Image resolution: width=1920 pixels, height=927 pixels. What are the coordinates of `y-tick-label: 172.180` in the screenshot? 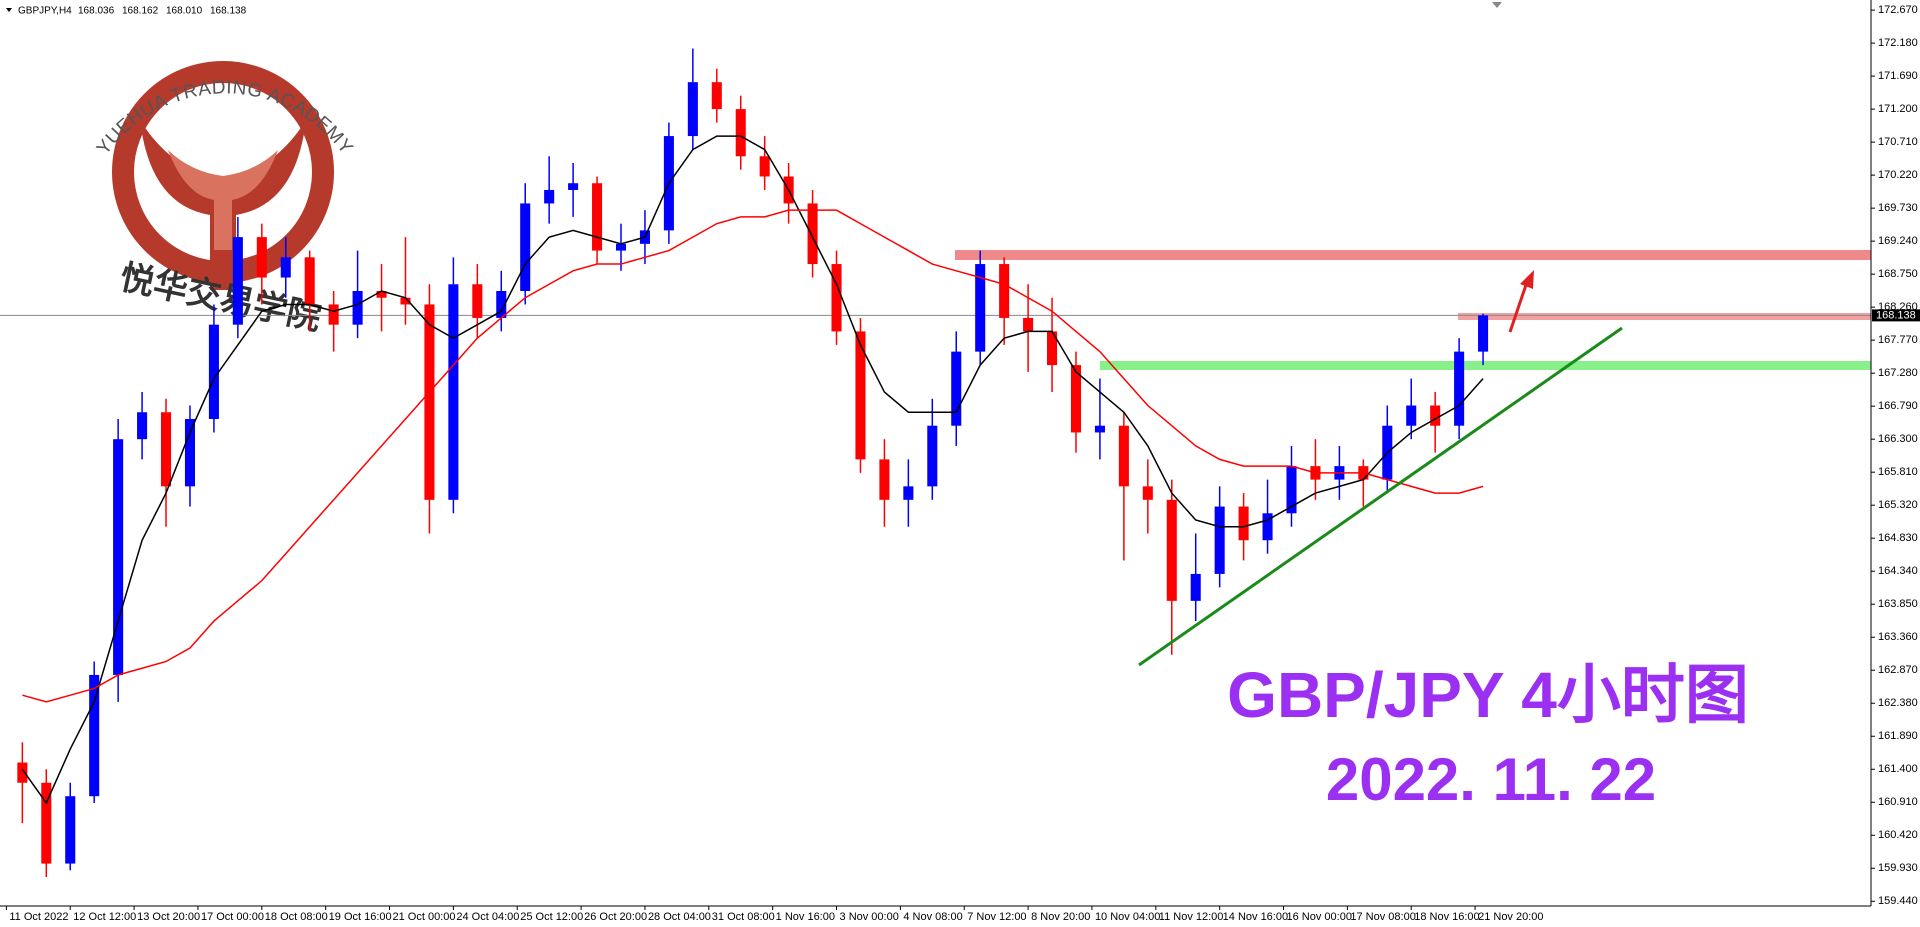 It's located at (1898, 43).